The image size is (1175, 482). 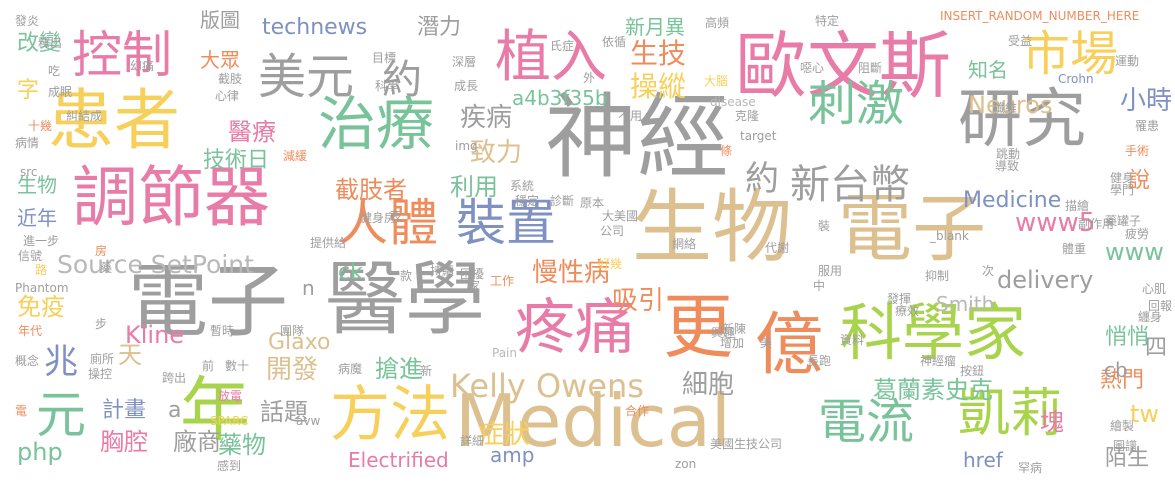 What do you see at coordinates (698, 327) in the screenshot?
I see `word-cjk-15: 更` at bounding box center [698, 327].